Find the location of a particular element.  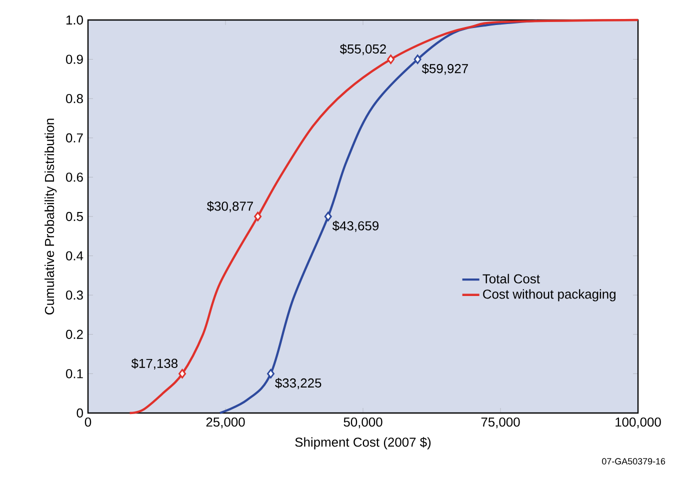

y-tick-label: 0.1 is located at coordinates (74, 373).